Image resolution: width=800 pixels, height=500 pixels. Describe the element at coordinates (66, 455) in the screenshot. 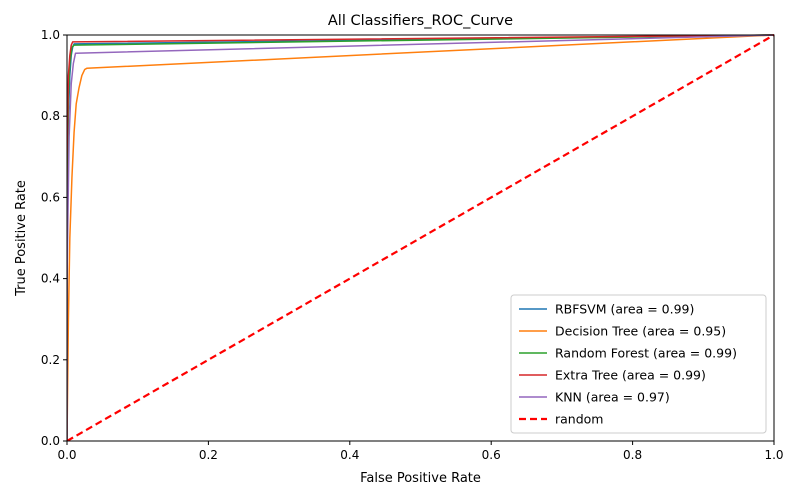

I see `x-tick-label: 0.0` at that location.